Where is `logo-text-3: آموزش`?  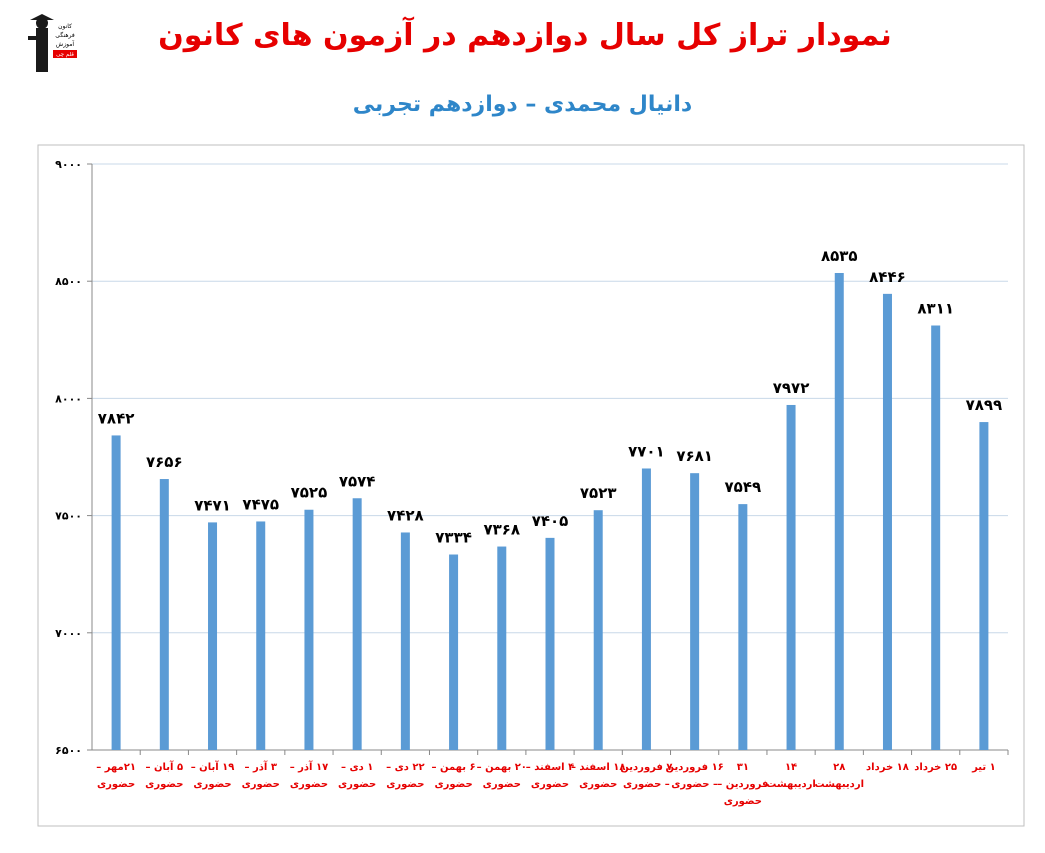 logo-text-3: آموزش is located at coordinates (65, 43).